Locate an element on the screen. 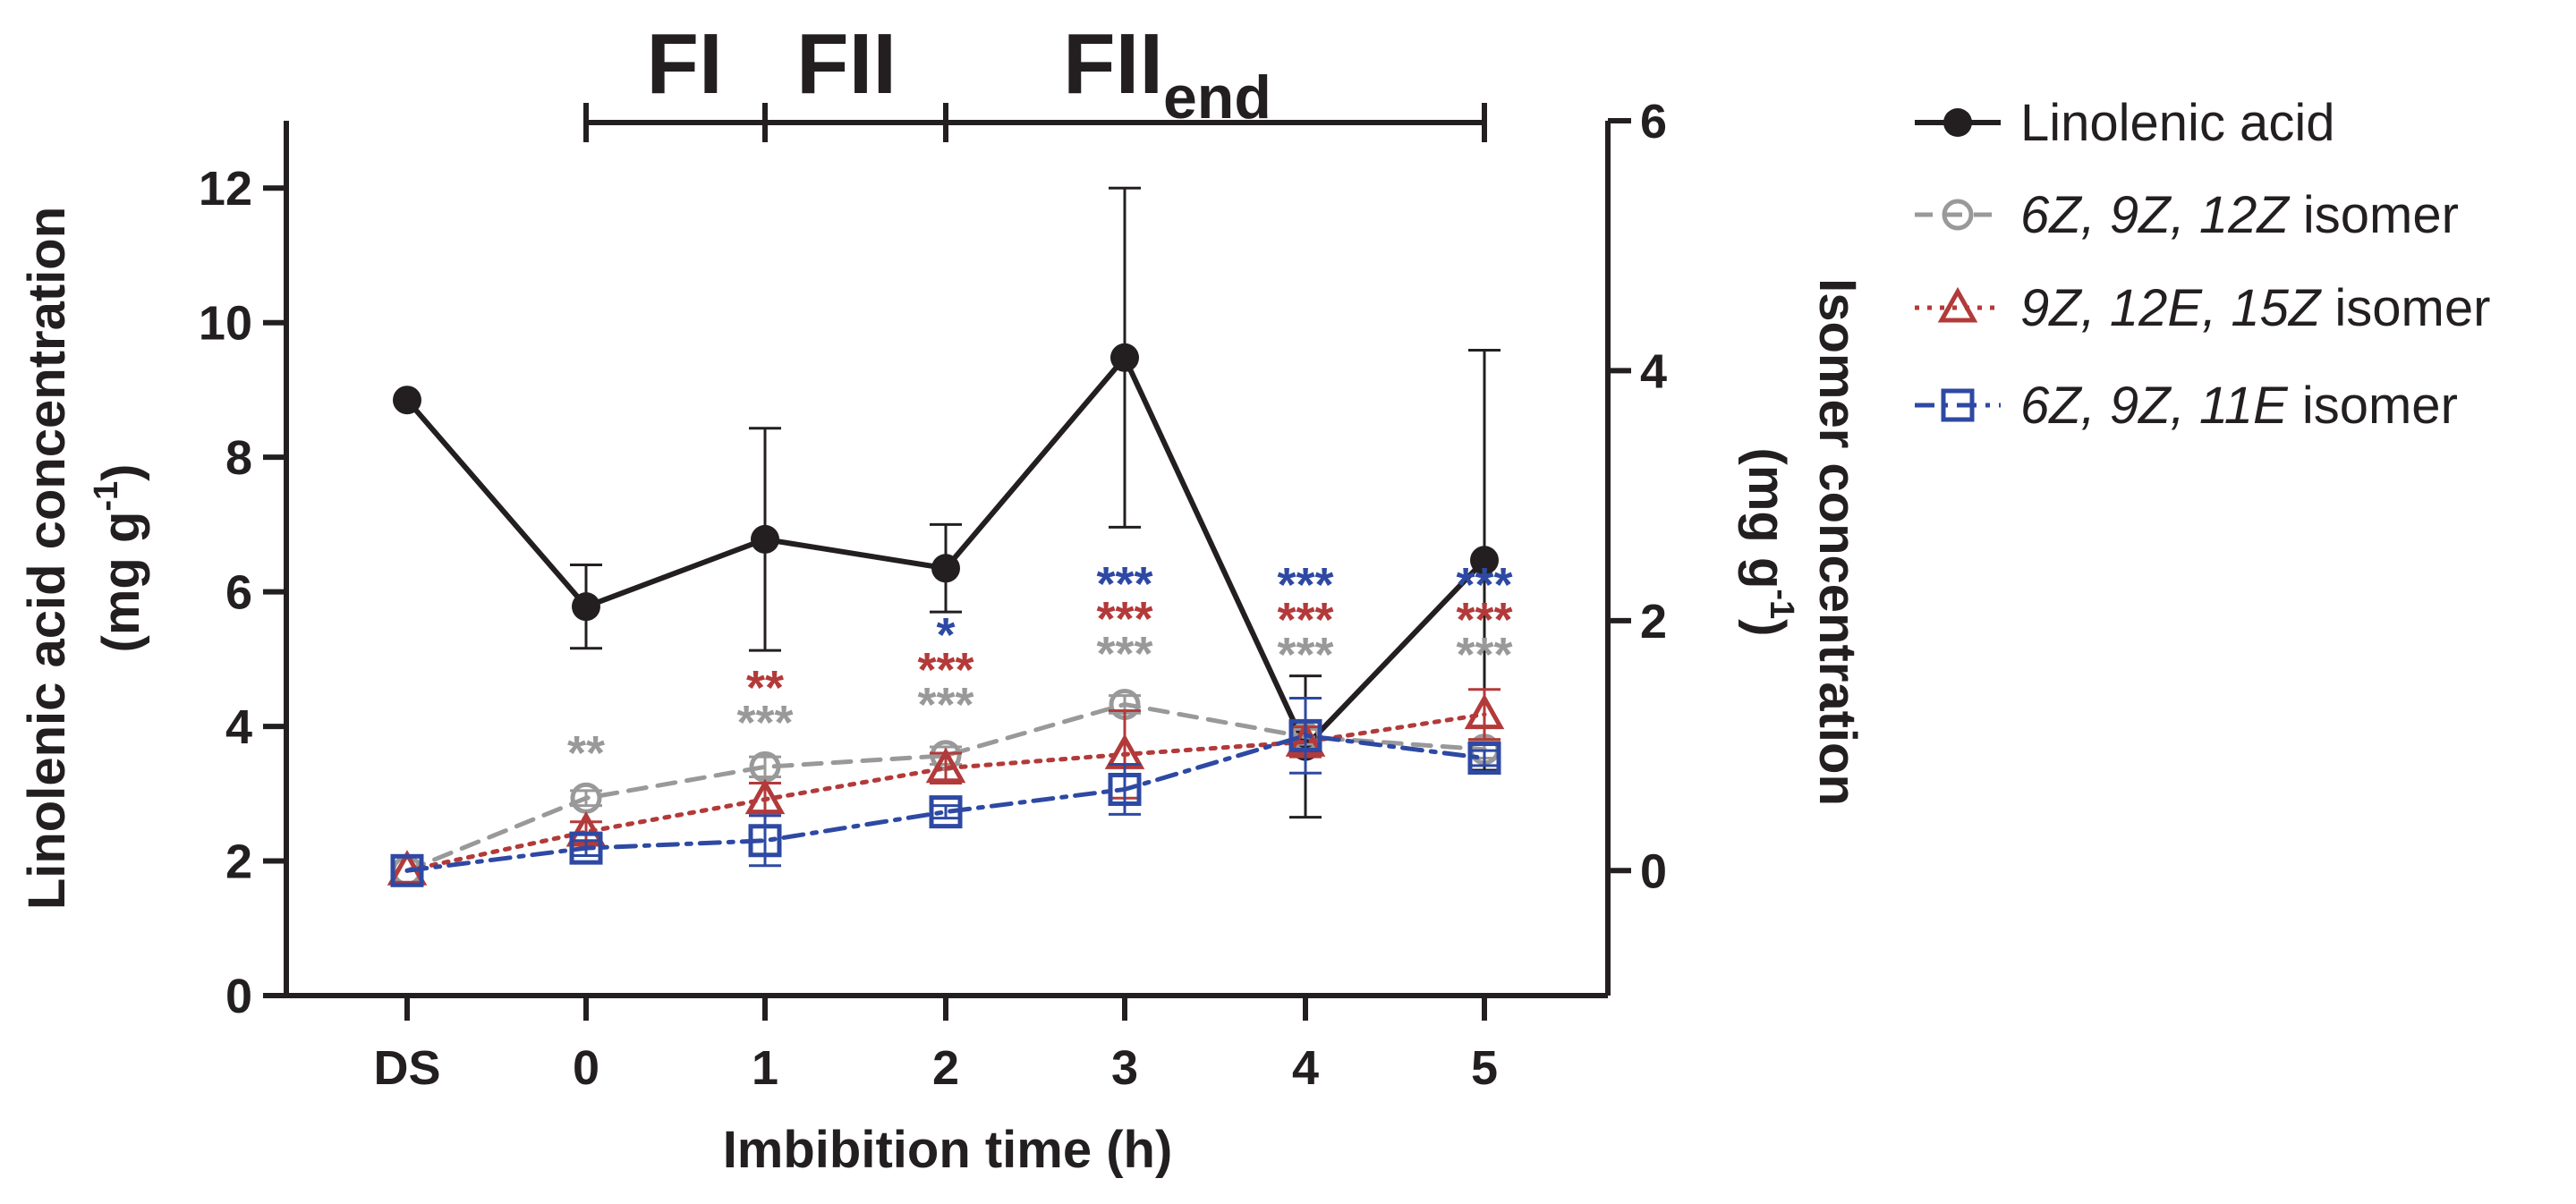 The height and width of the screenshot is (1204, 2576). y-right-axis-unit: (mg g-1) is located at coordinates (1769, 543).